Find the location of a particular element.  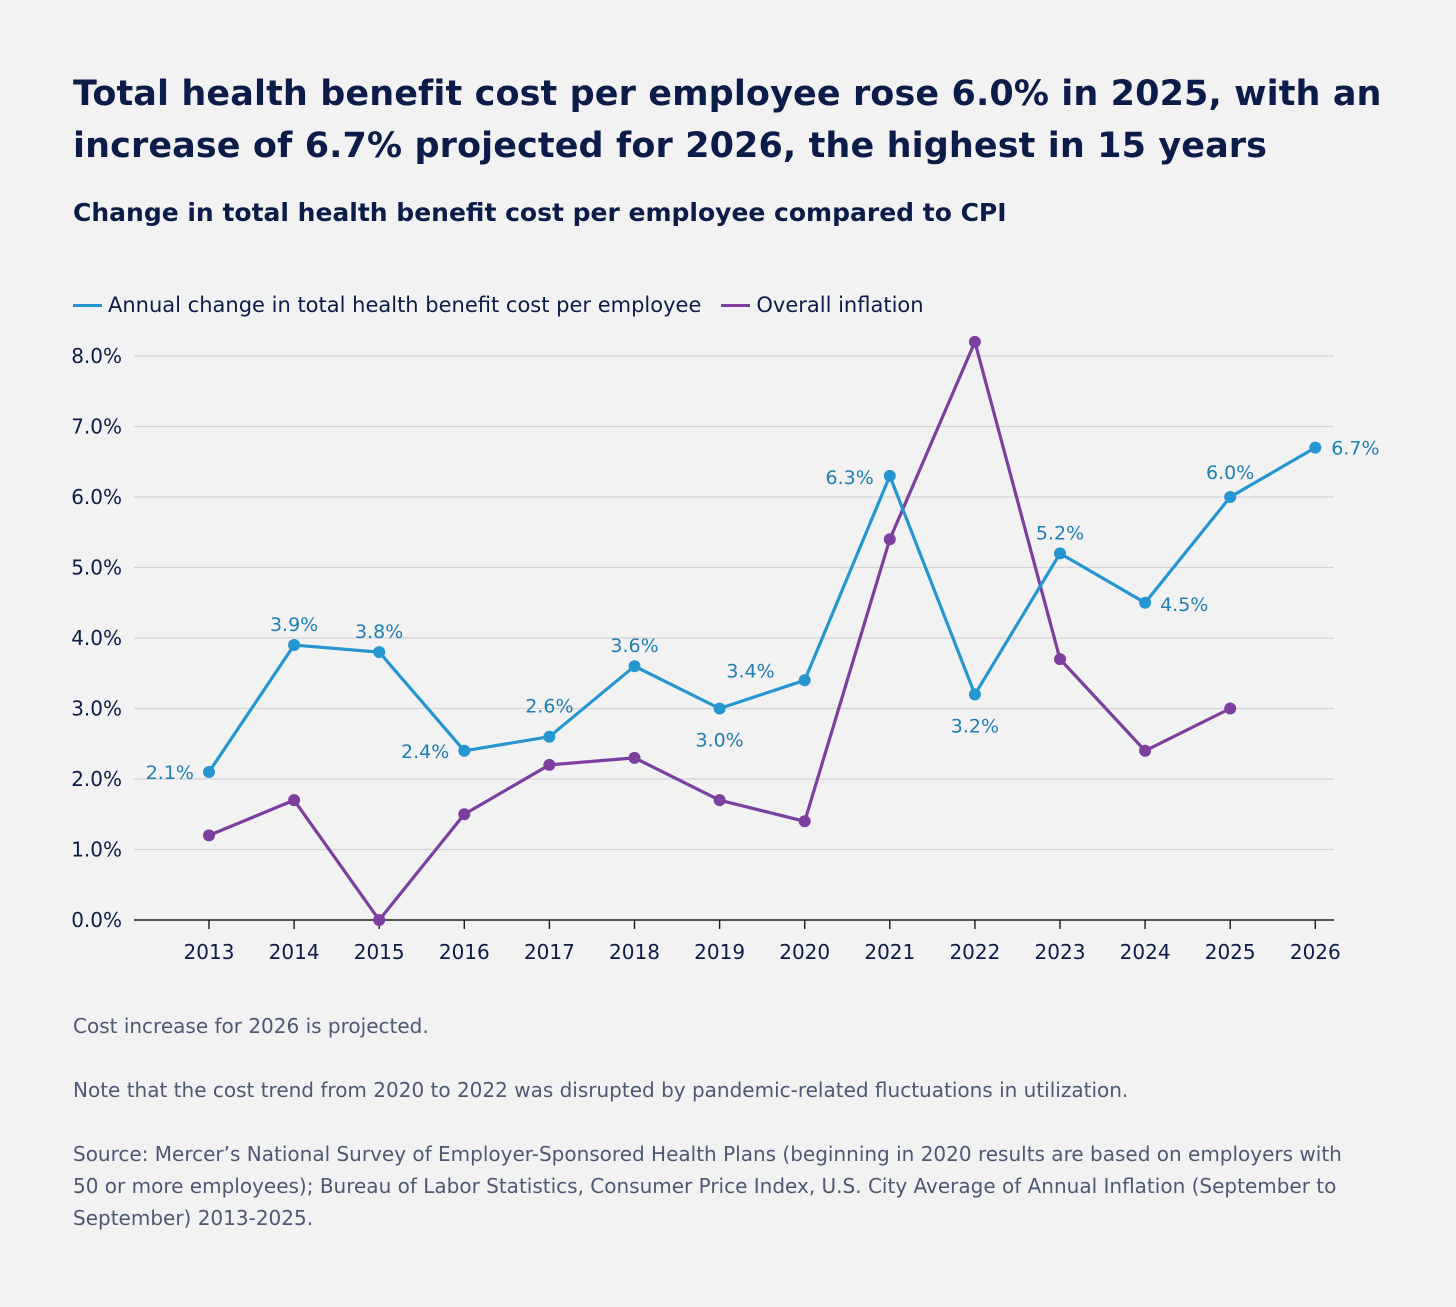

y-tick-label: 2.0% is located at coordinates (96, 779).